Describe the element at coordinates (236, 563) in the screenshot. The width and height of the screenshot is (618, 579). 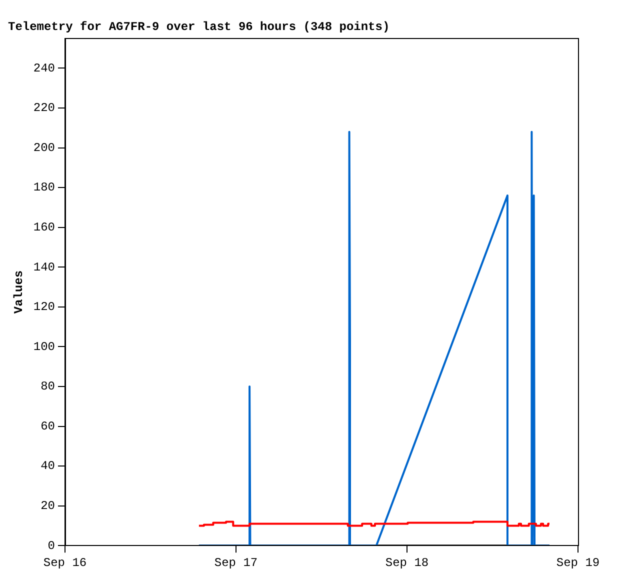
I see `x-tick-label: Sep 17` at that location.